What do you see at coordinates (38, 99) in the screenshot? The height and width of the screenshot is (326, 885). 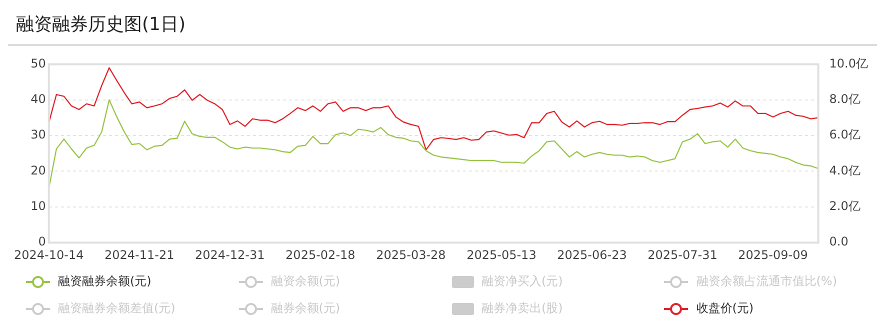 I see `y-tick-label: 40` at bounding box center [38, 99].